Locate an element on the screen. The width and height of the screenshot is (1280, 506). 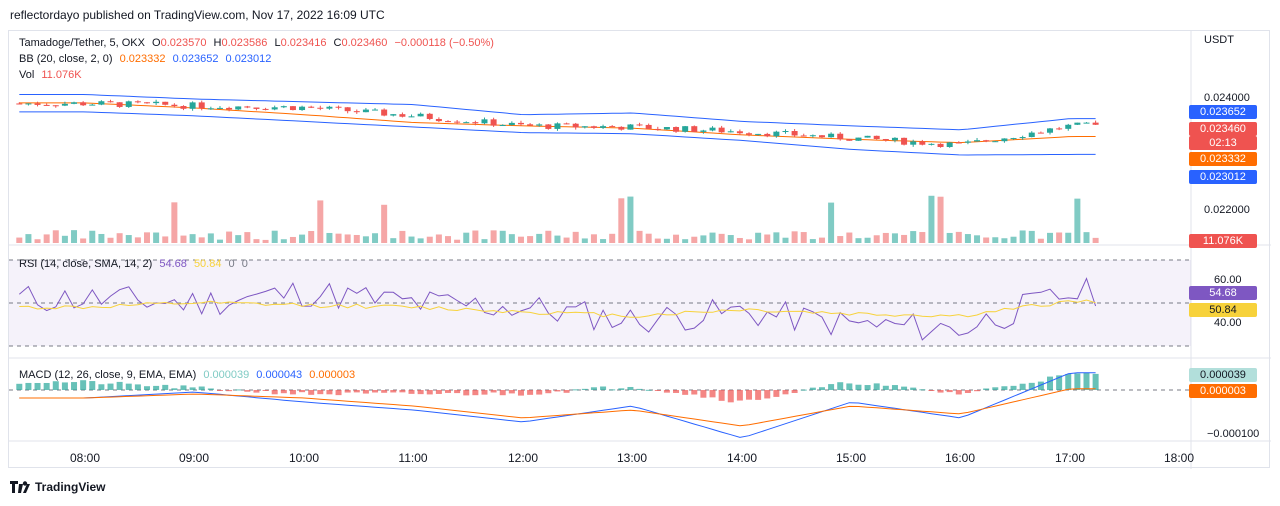
legend-symbol: Tamadoge/Tether, 5, OKX is located at coordinates (82, 43).